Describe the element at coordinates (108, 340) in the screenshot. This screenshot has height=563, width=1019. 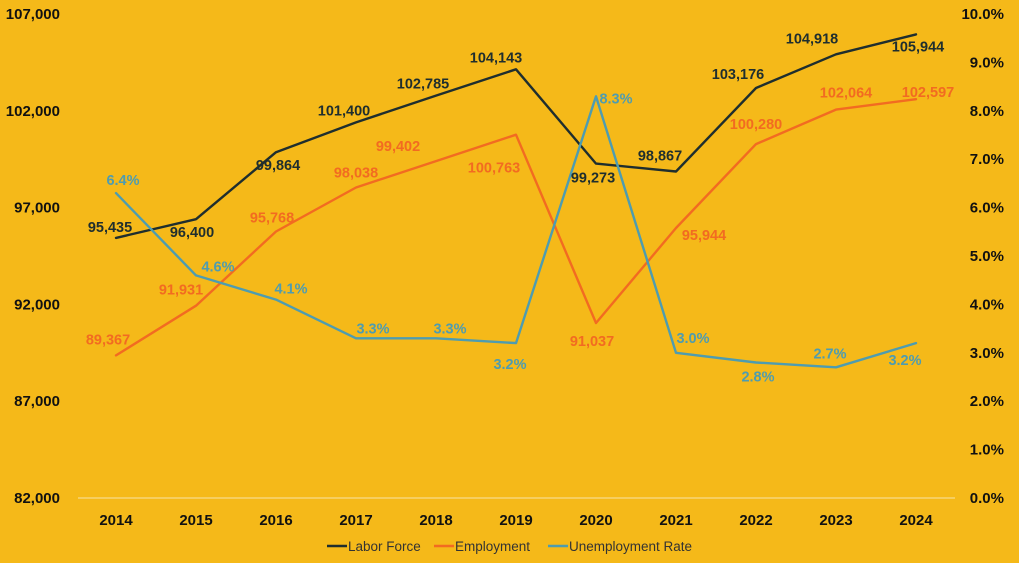
I see `employment-data-label: 89,367` at that location.